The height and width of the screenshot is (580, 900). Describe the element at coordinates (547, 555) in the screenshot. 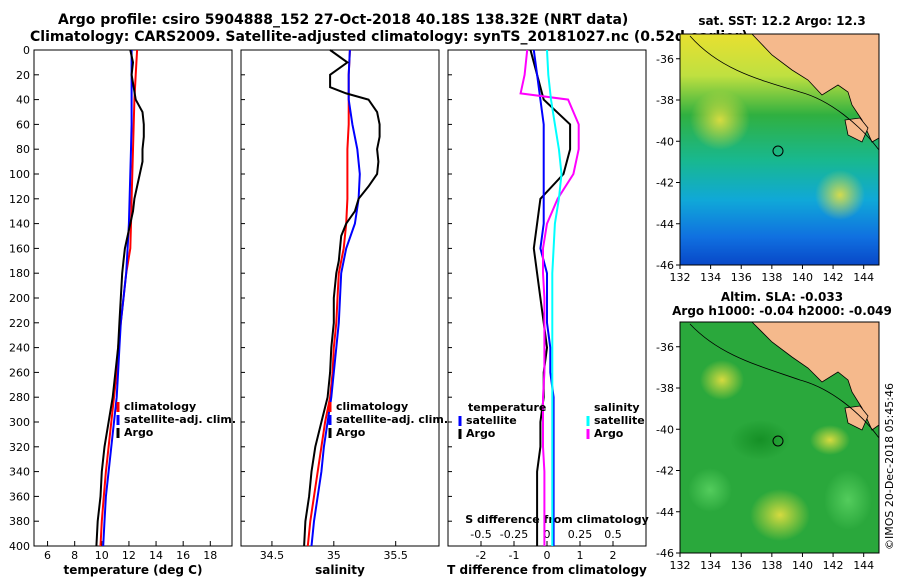

I see `x-tick-label: 0` at that location.